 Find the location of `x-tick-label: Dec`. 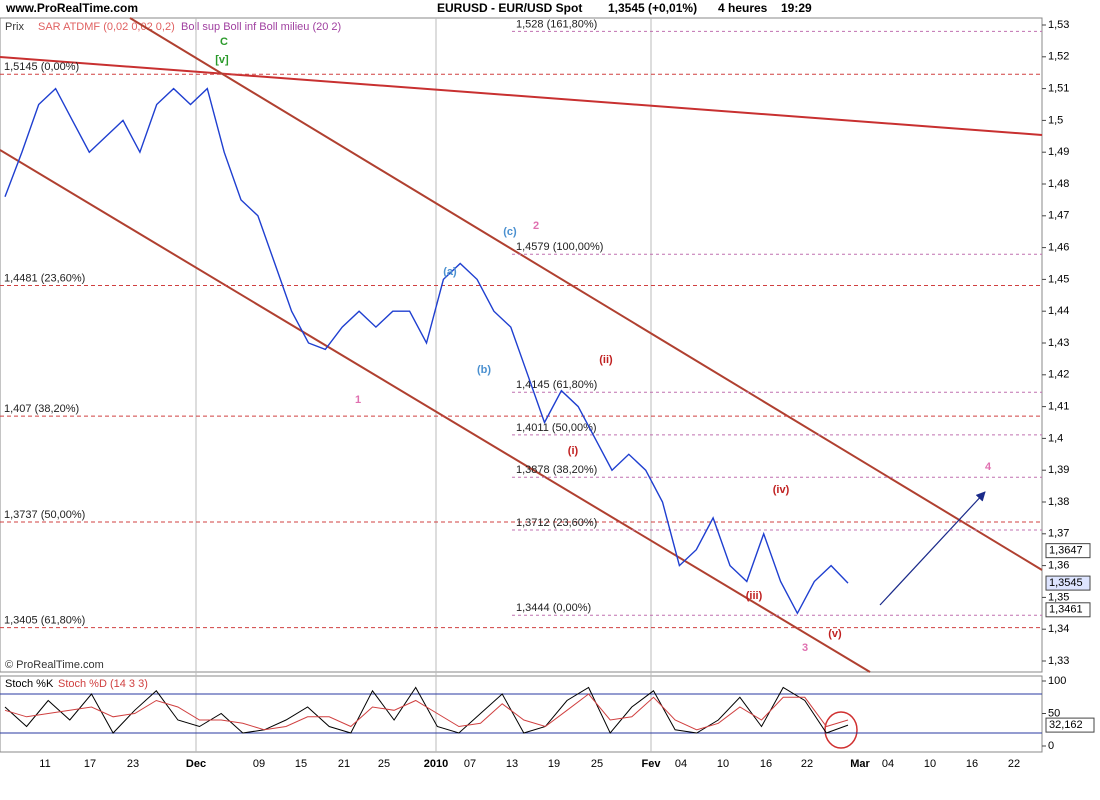

x-tick-label: Dec is located at coordinates (196, 764).